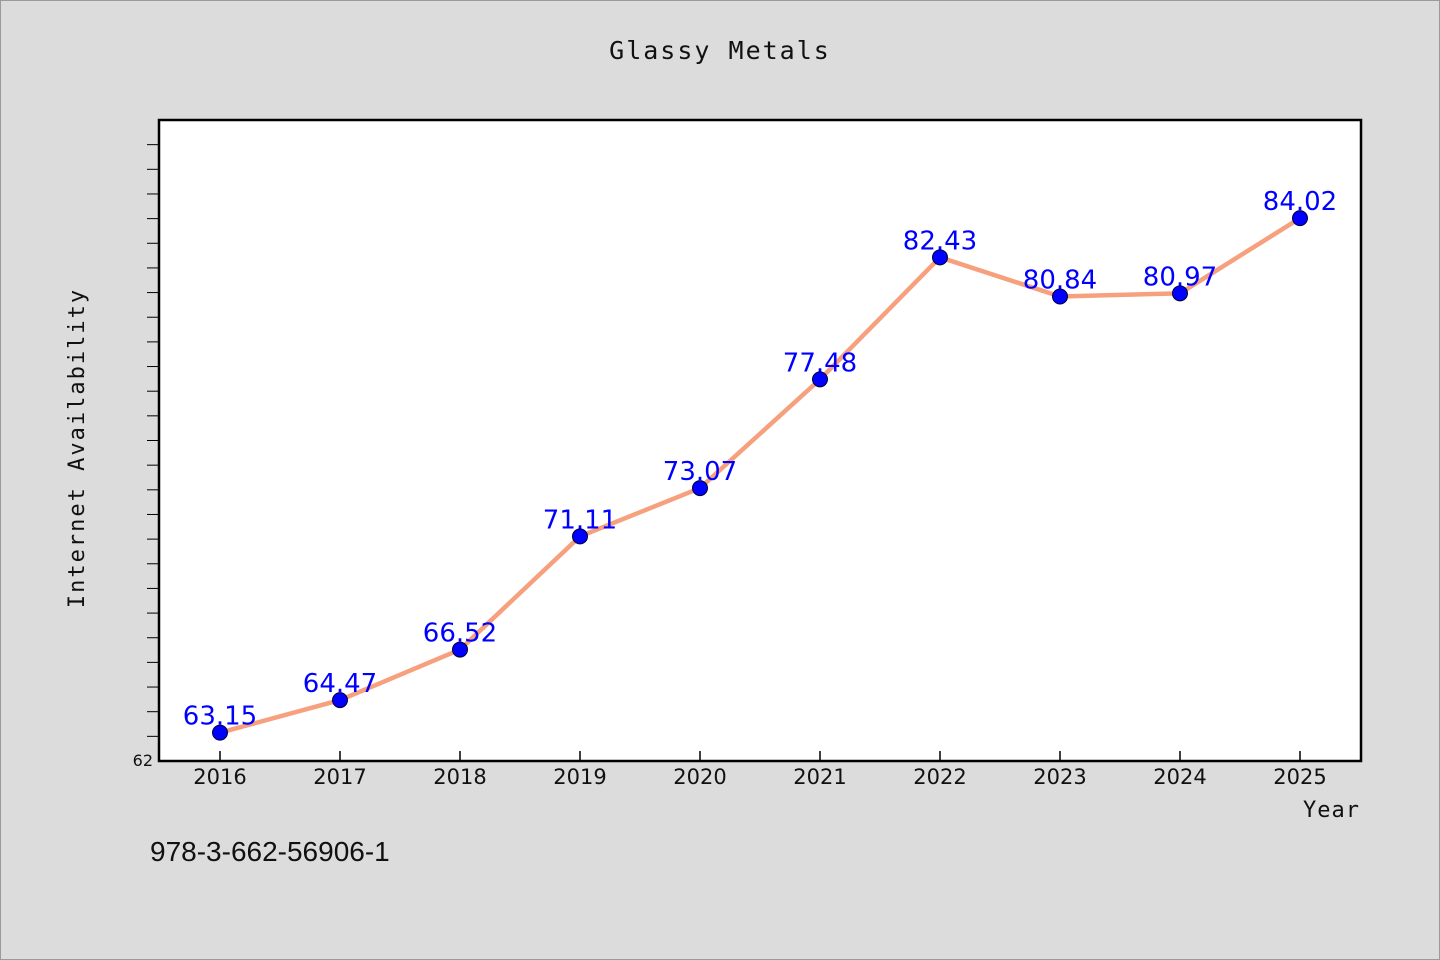 This screenshot has width=1440, height=960. What do you see at coordinates (720, 50) in the screenshot?
I see `chart-title: Glassy Metals` at bounding box center [720, 50].